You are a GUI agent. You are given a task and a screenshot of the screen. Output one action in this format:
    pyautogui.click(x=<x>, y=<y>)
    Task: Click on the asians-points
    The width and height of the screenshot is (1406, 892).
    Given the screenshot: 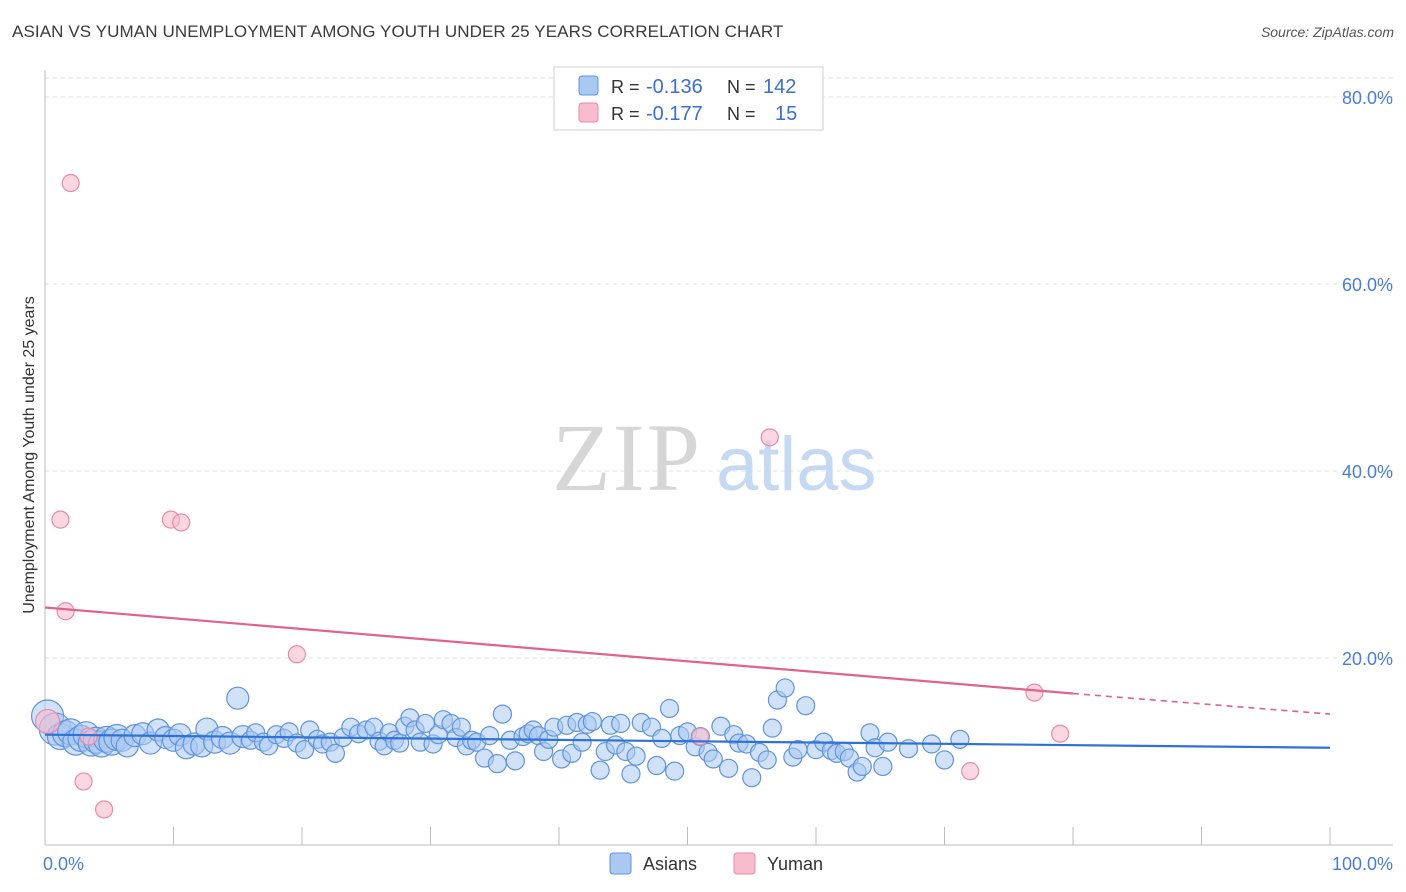 What is the action you would take?
    pyautogui.click(x=500, y=733)
    